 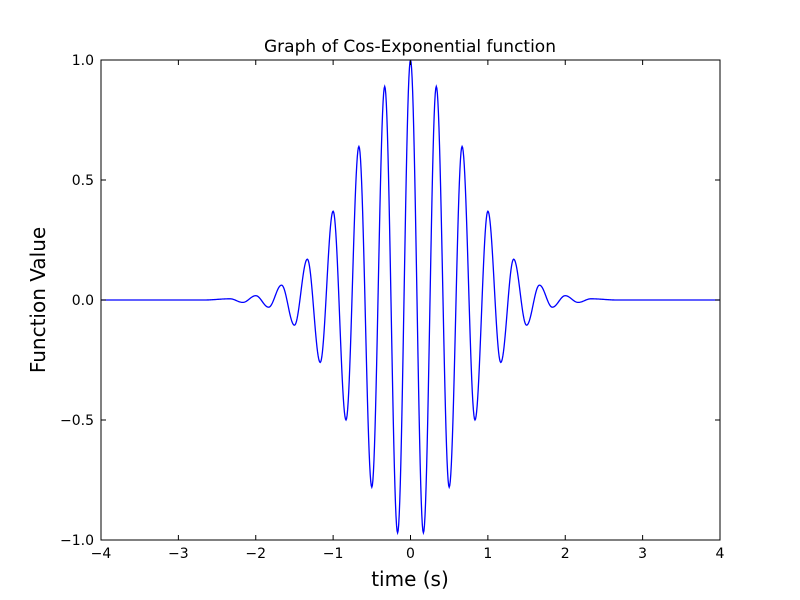 What do you see at coordinates (410, 579) in the screenshot?
I see `x-axis-label: time (s)` at bounding box center [410, 579].